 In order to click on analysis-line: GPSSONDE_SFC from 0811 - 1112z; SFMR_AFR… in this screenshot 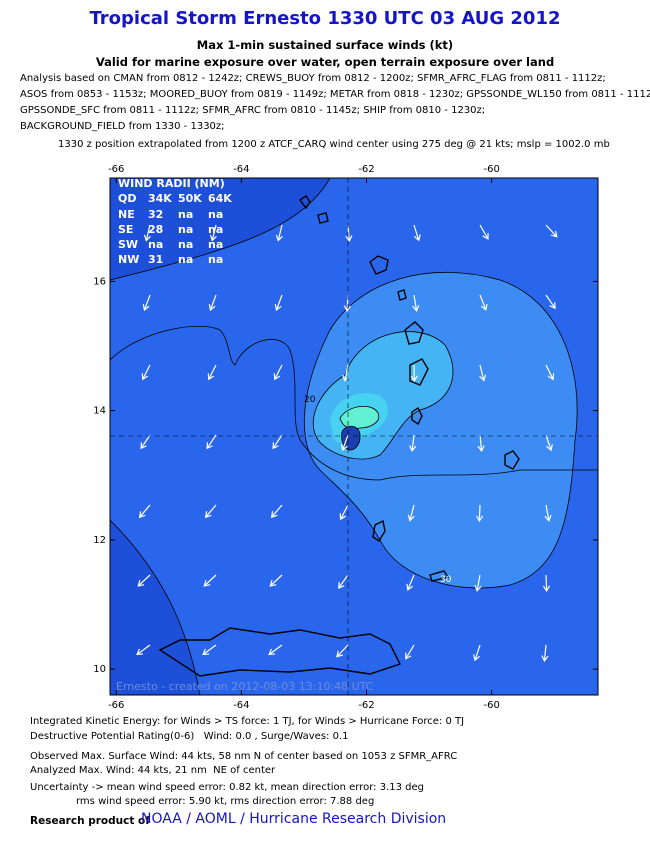, I will do `click(253, 110)`.